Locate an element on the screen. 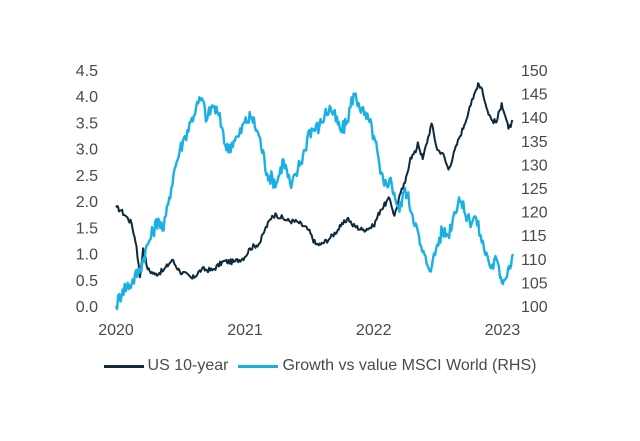 The height and width of the screenshot is (441, 640). x-tick-label: 2021 is located at coordinates (245, 330).